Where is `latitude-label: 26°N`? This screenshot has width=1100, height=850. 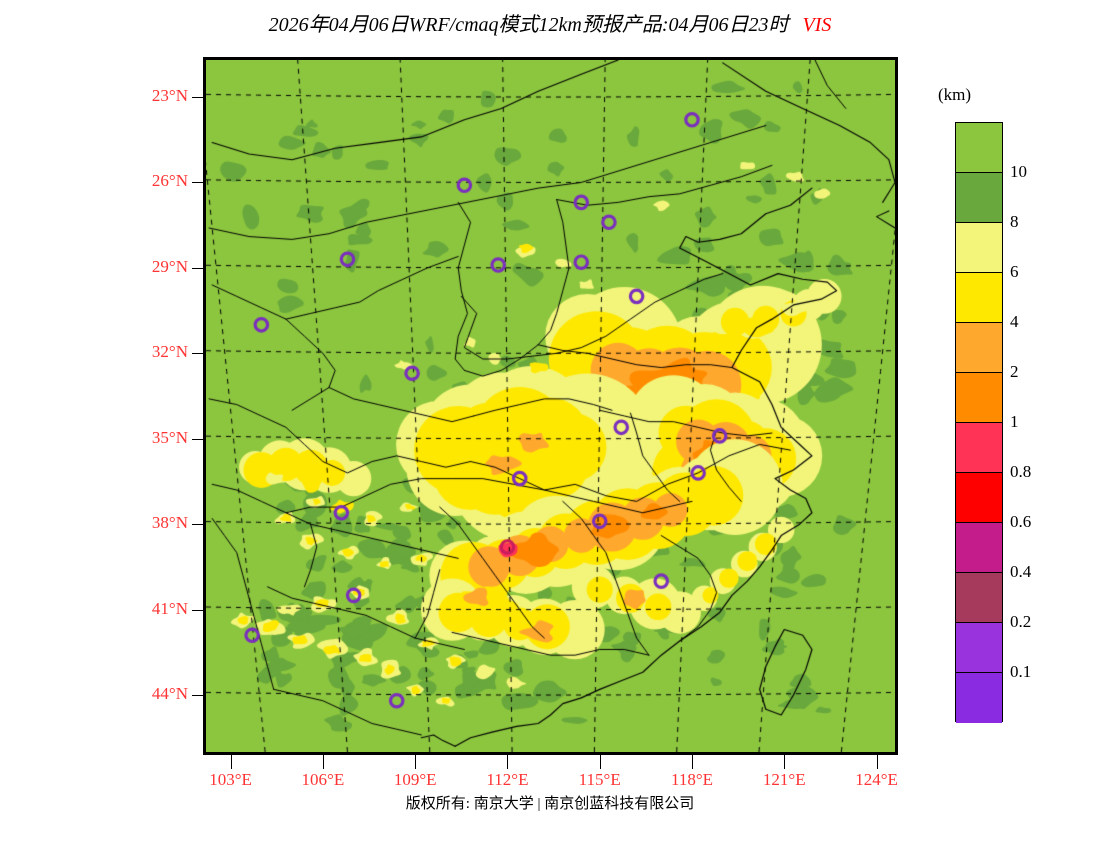 latitude-label: 26°N is located at coordinates (169, 181).